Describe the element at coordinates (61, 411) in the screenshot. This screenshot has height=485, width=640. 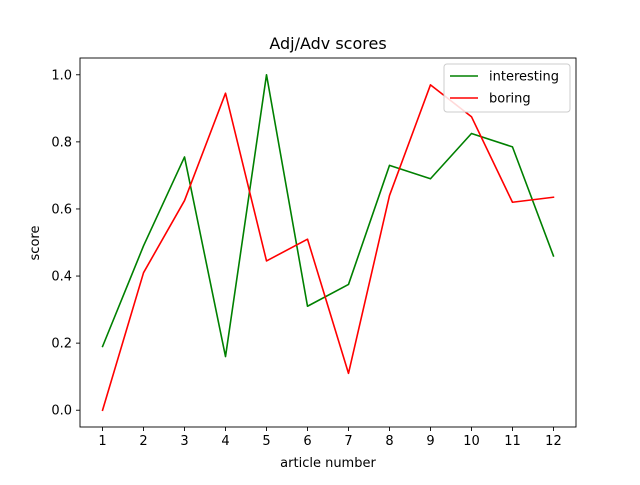
I see `y-tick-label: 0.0` at that location.